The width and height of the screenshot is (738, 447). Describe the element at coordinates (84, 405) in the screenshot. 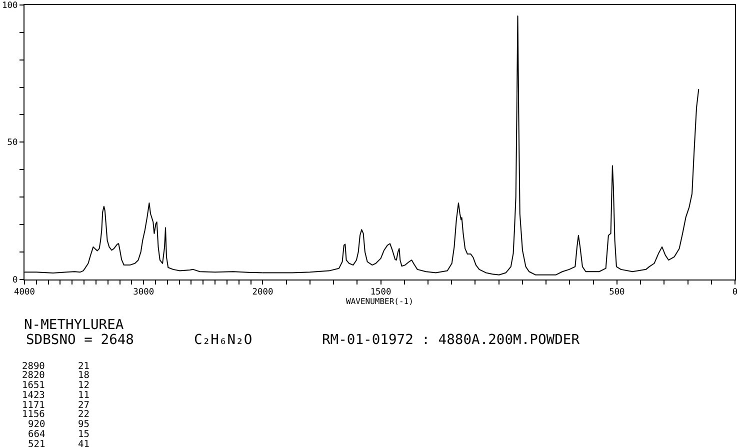

I see `text: 27` at that location.